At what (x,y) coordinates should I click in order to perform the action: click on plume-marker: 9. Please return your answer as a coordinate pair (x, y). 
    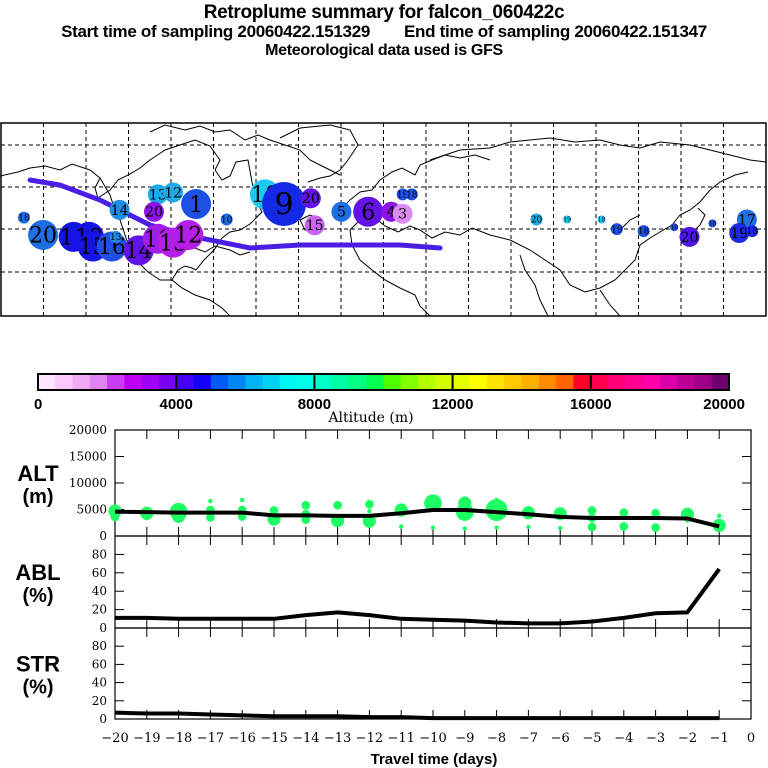
    Looking at the image, I should click on (284, 204).